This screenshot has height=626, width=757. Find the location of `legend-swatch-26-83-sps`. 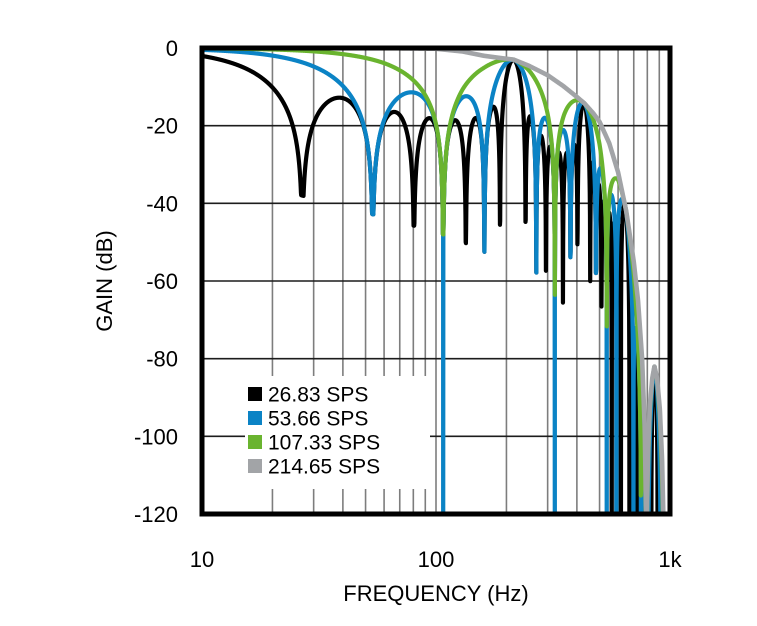

legend-swatch-26-83-sps is located at coordinates (255, 394).